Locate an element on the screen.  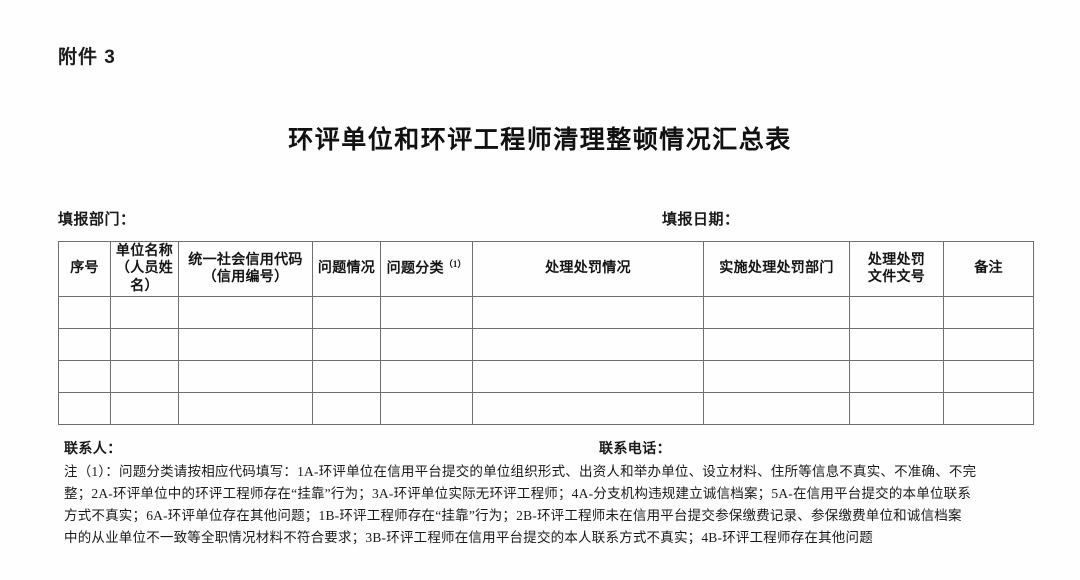
col-header-penalty-document-number: 处理处罚 文件文号 is located at coordinates (896, 269).